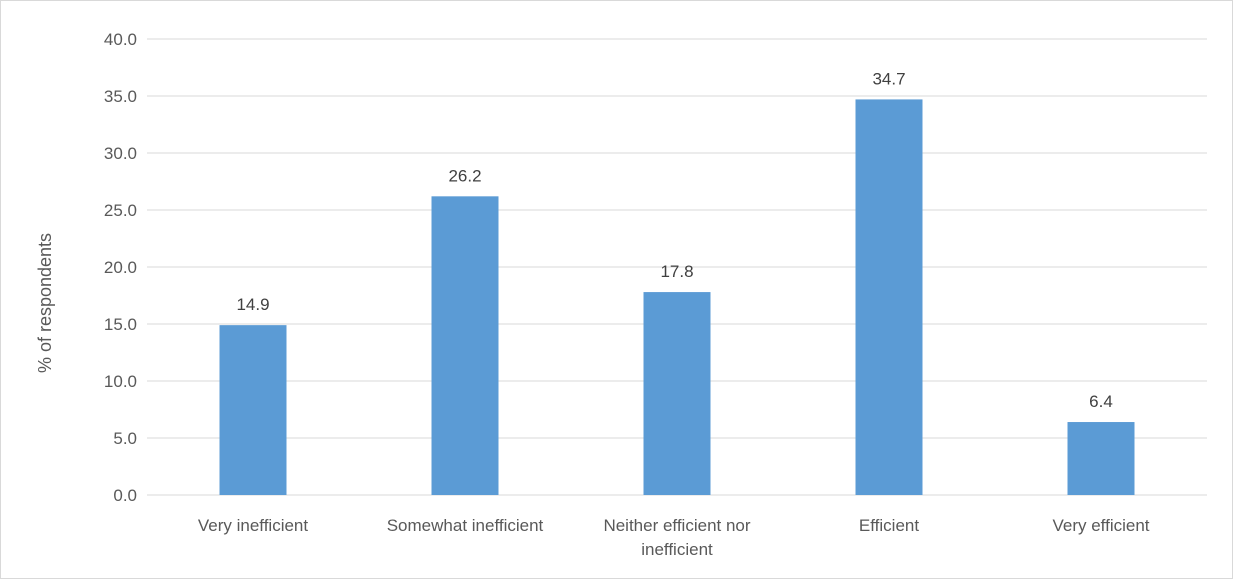 The height and width of the screenshot is (579, 1233). I want to click on x-tick-label: Somewhat inefficient, so click(465, 525).